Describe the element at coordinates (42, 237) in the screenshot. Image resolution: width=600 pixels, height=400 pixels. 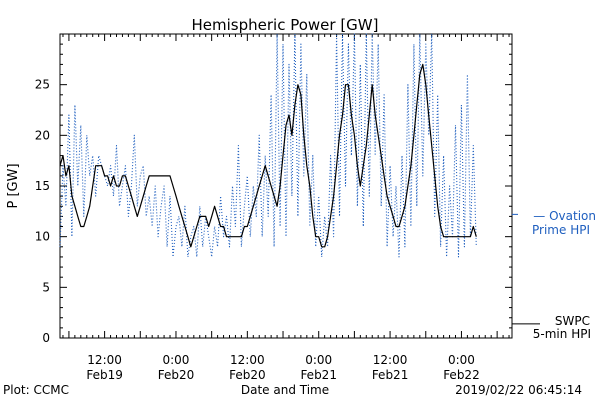
I see `y-tick-label: 10` at that location.